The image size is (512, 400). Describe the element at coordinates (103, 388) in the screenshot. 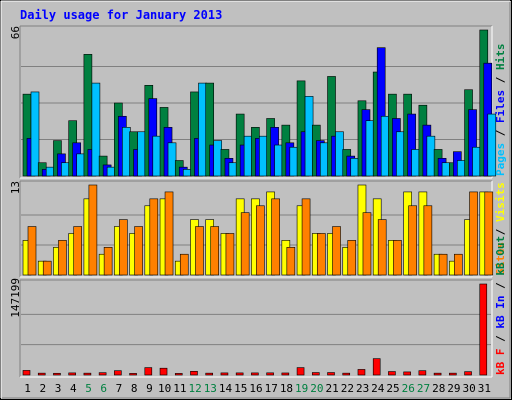

I see `day-label-6: 6` at that location.